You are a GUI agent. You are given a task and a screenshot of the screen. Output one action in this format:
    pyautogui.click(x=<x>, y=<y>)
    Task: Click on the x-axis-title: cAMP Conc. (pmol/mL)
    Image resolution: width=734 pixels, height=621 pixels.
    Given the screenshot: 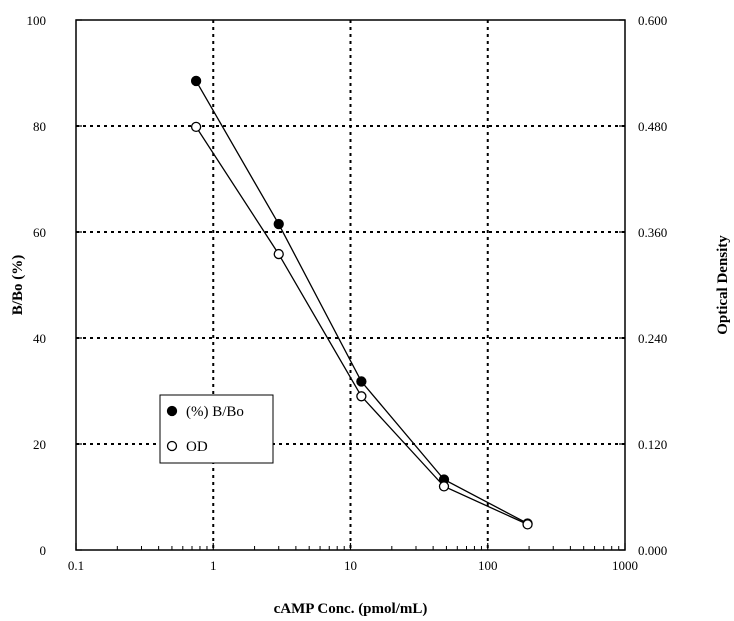 What is the action you would take?
    pyautogui.click(x=351, y=609)
    